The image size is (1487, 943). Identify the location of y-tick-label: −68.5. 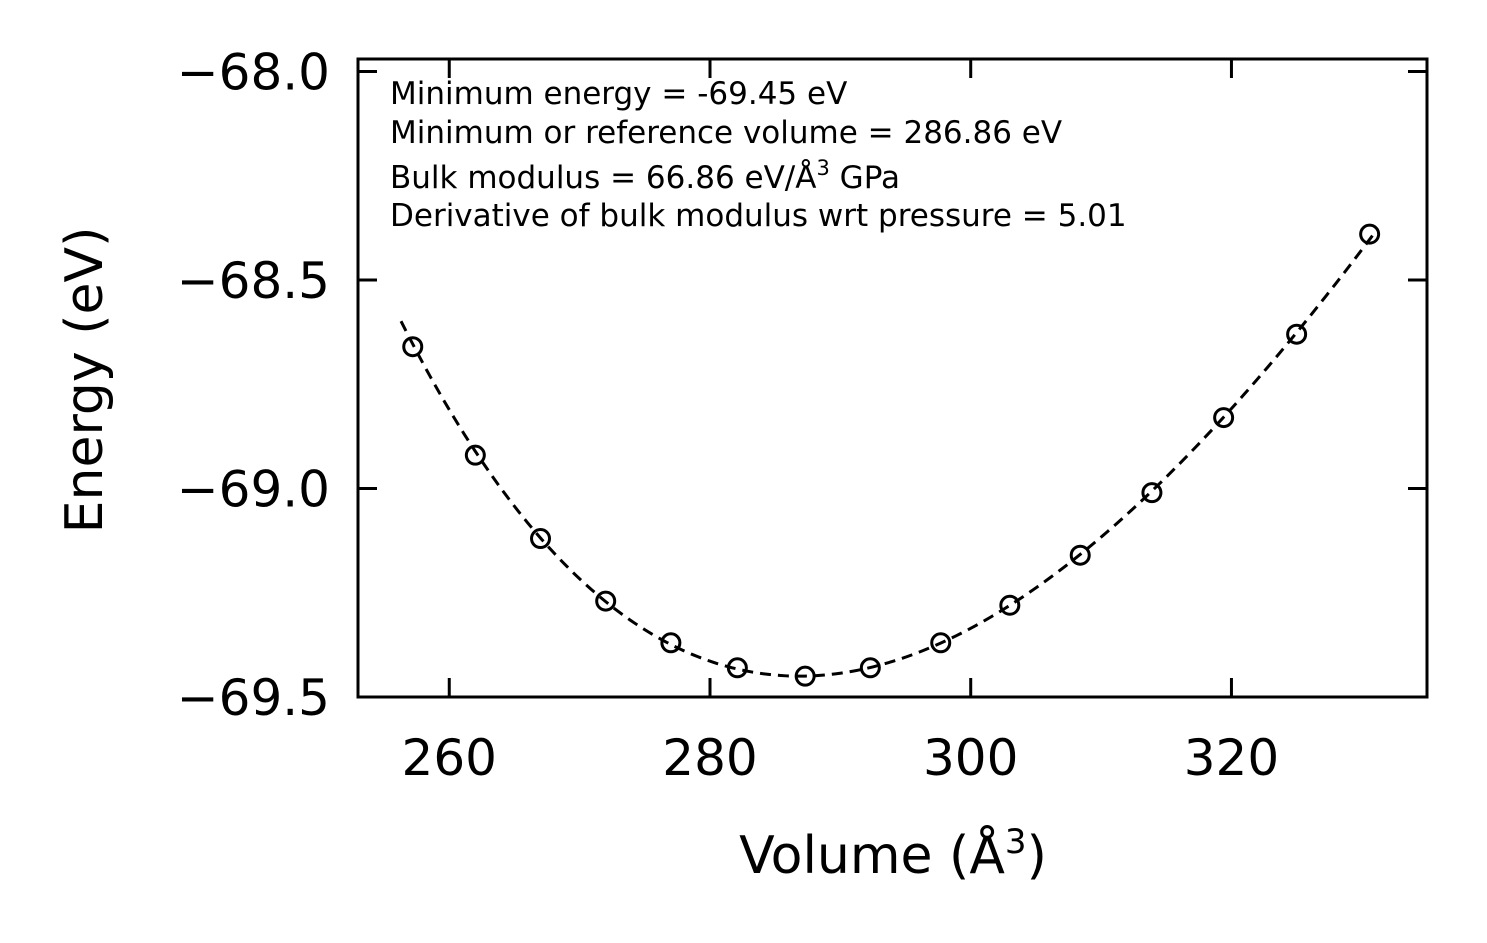
(253, 281).